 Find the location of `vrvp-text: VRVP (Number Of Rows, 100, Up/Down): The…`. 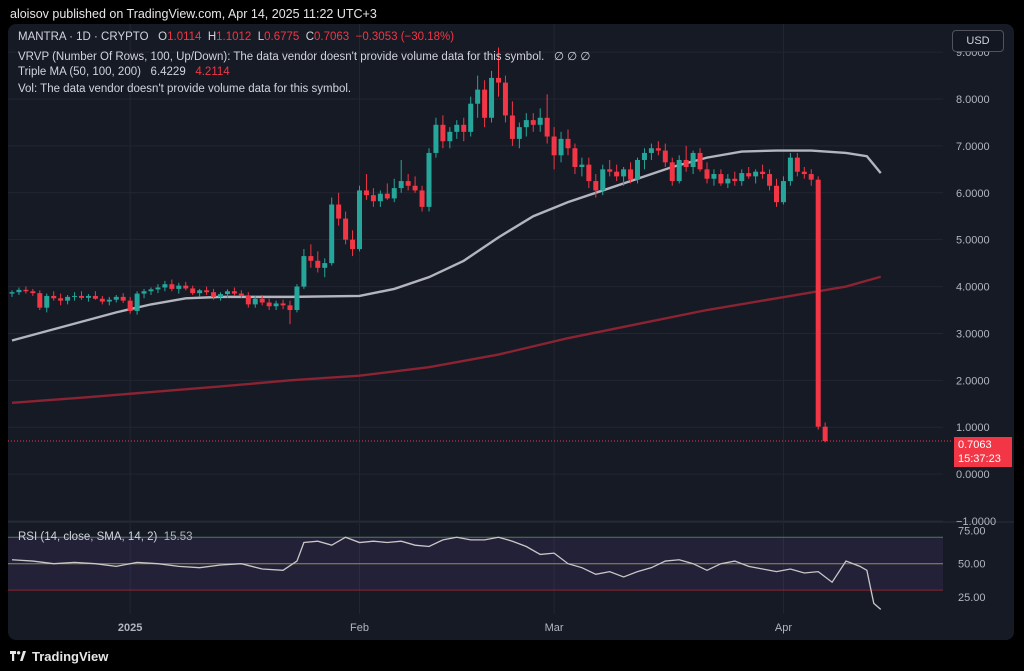

vrvp-text: VRVP (Number Of Rows, 100, Up/Down): The… is located at coordinates (281, 57).